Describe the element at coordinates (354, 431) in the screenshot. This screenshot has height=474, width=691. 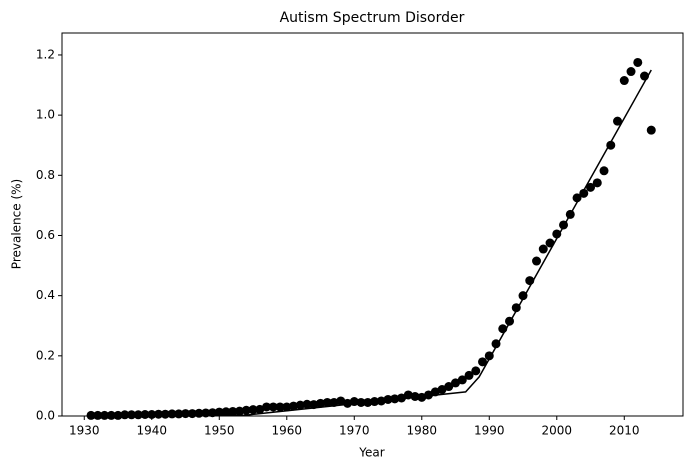
I see `x-tick-label: 1970` at that location.